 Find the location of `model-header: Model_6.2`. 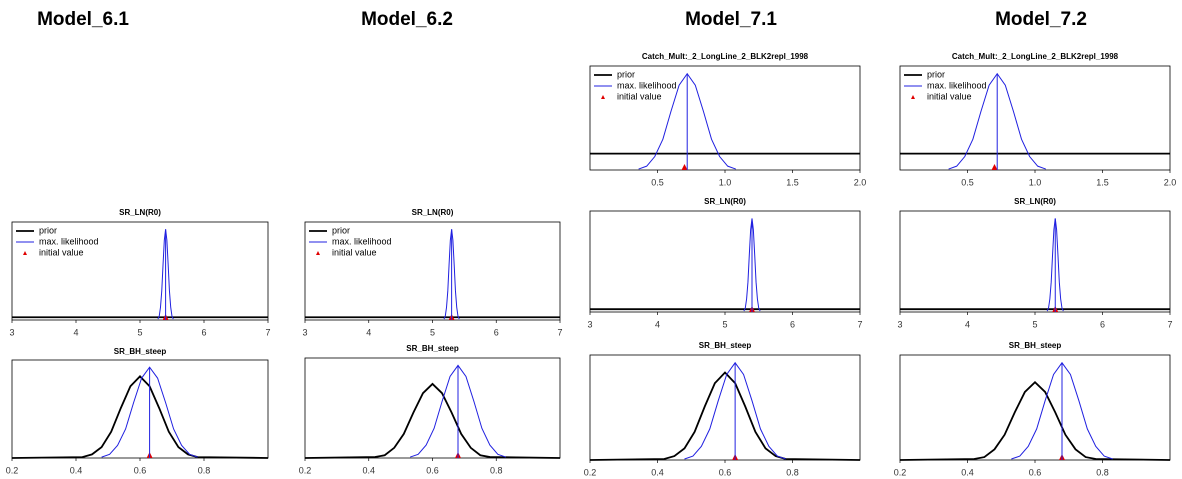

model-header: Model_6.2 is located at coordinates (407, 19).